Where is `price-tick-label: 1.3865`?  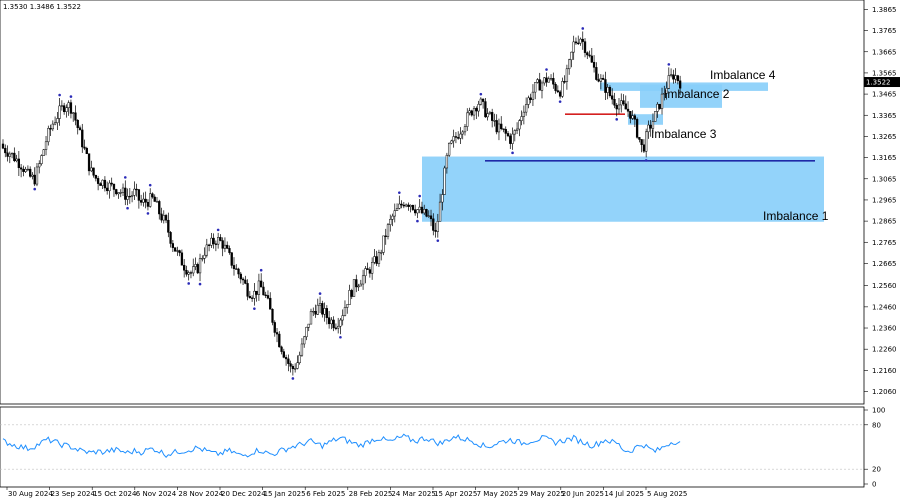
price-tick-label: 1.3865 is located at coordinates (884, 10).